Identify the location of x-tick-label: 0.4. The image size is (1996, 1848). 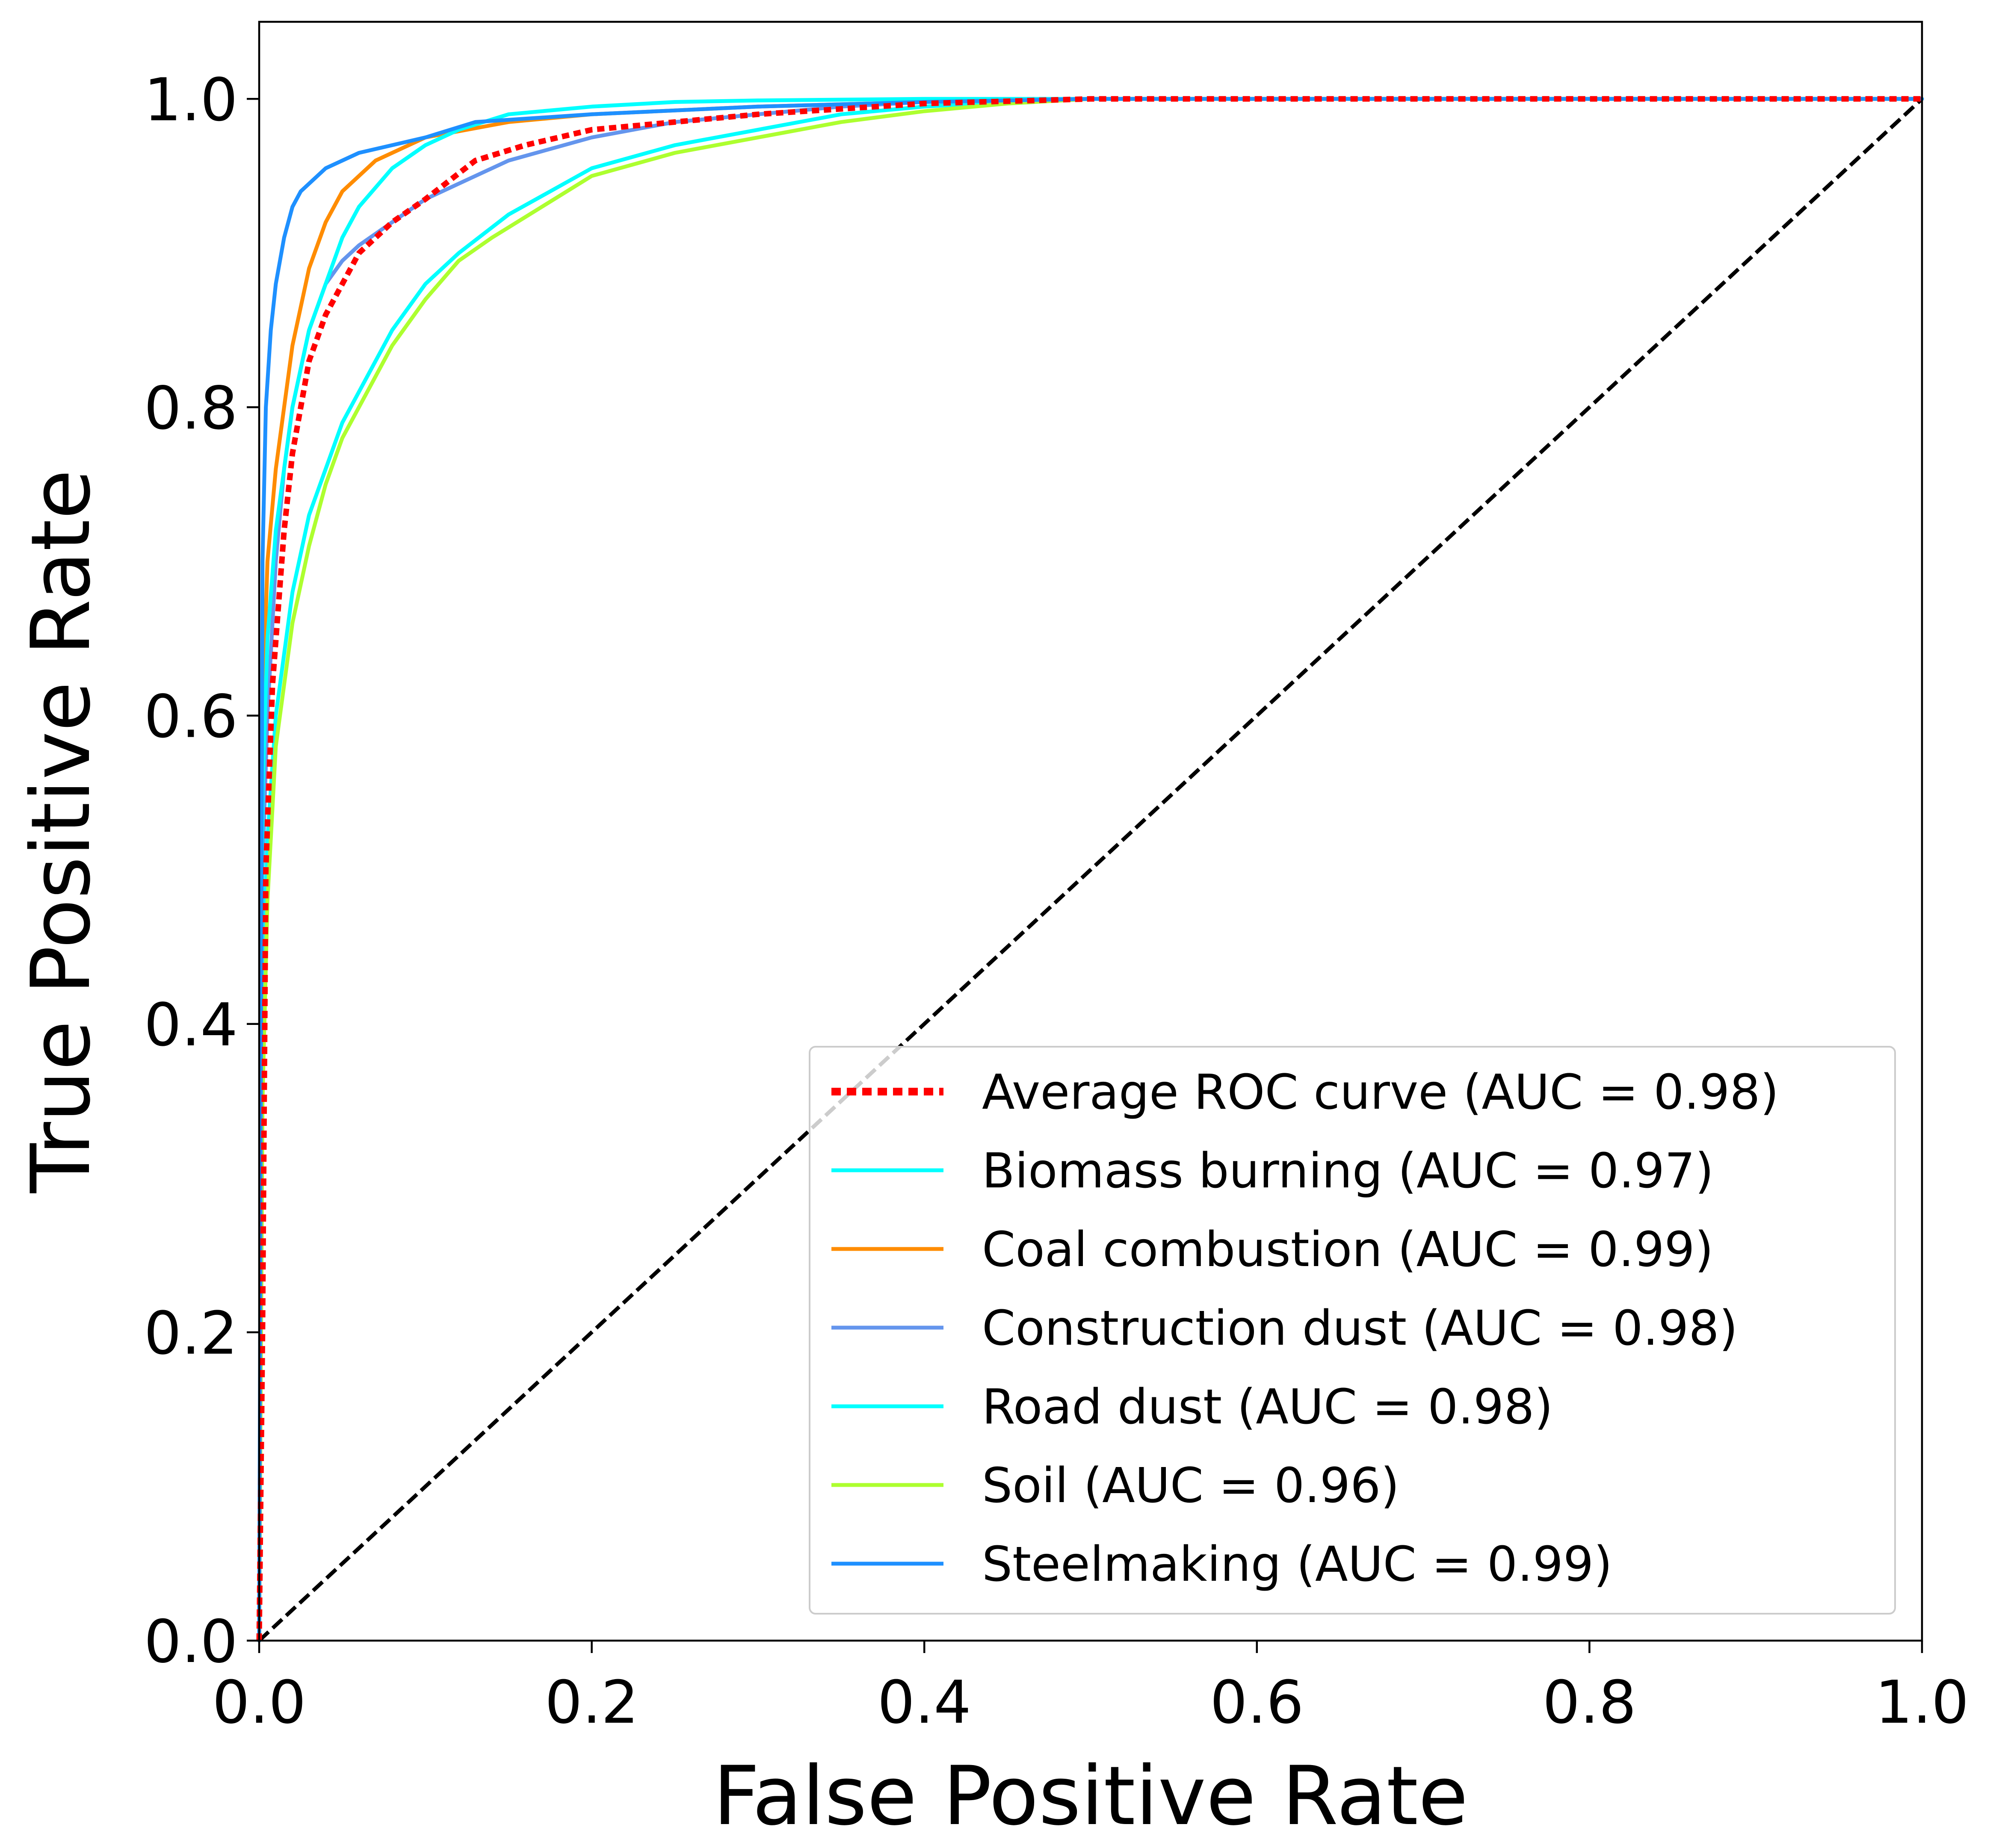
(924, 1702).